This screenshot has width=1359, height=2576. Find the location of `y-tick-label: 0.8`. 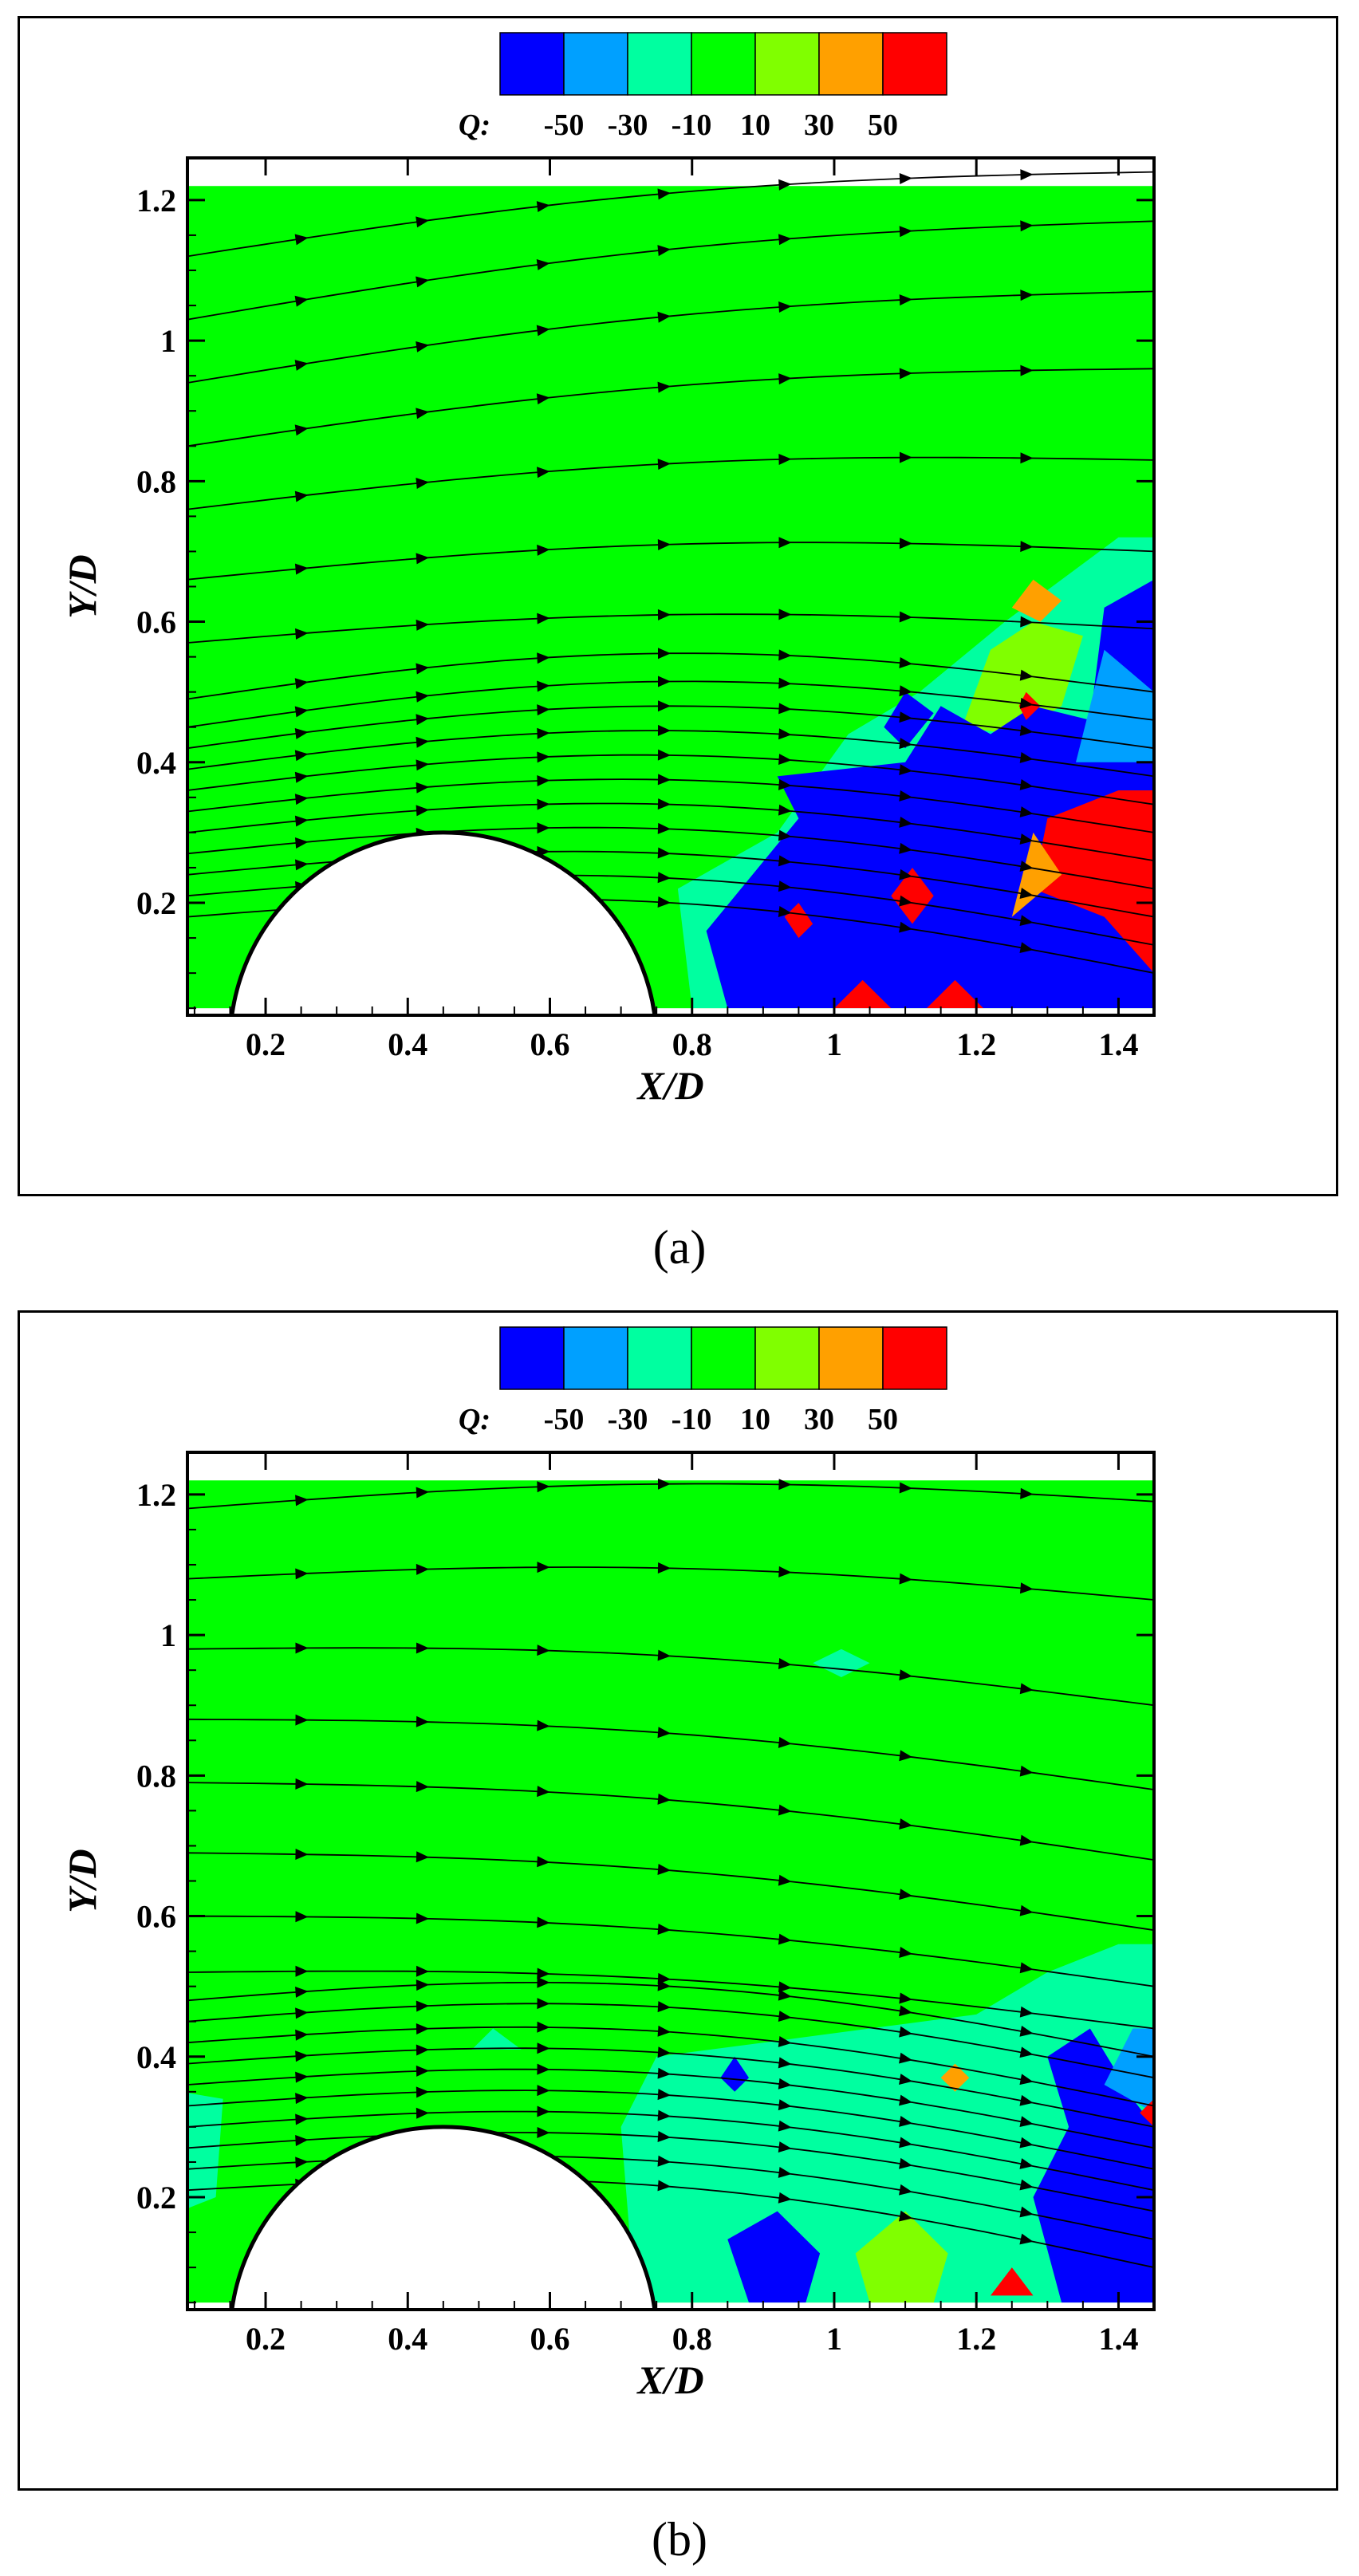

y-tick-label: 0.8 is located at coordinates (156, 1776).